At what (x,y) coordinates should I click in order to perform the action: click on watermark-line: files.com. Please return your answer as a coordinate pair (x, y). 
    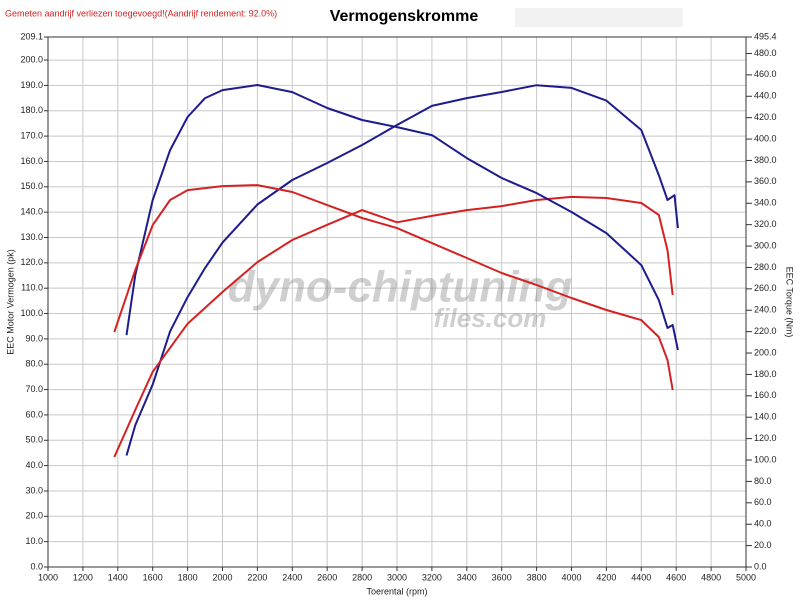
    Looking at the image, I should click on (490, 318).